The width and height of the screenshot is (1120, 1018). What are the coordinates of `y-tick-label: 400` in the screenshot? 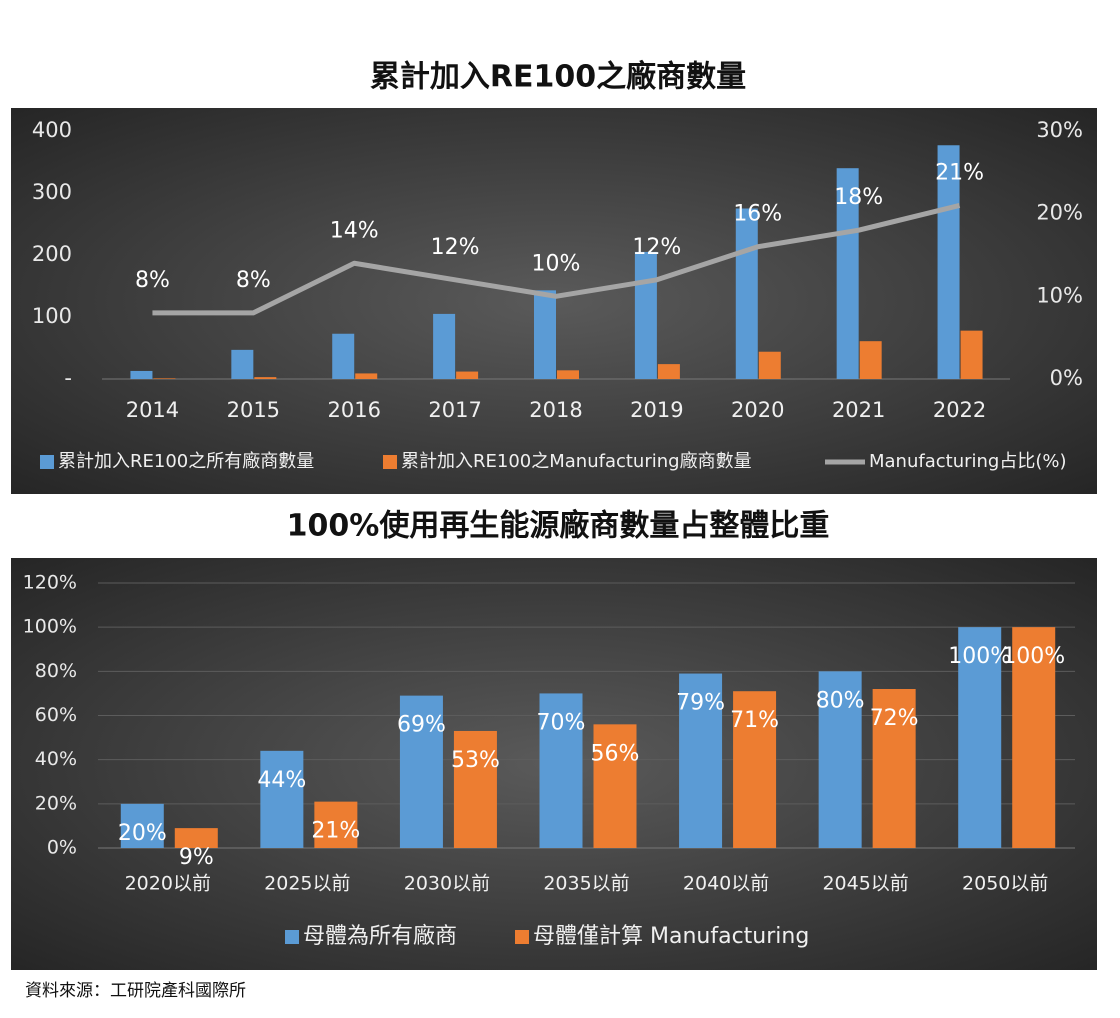 It's located at (52, 130).